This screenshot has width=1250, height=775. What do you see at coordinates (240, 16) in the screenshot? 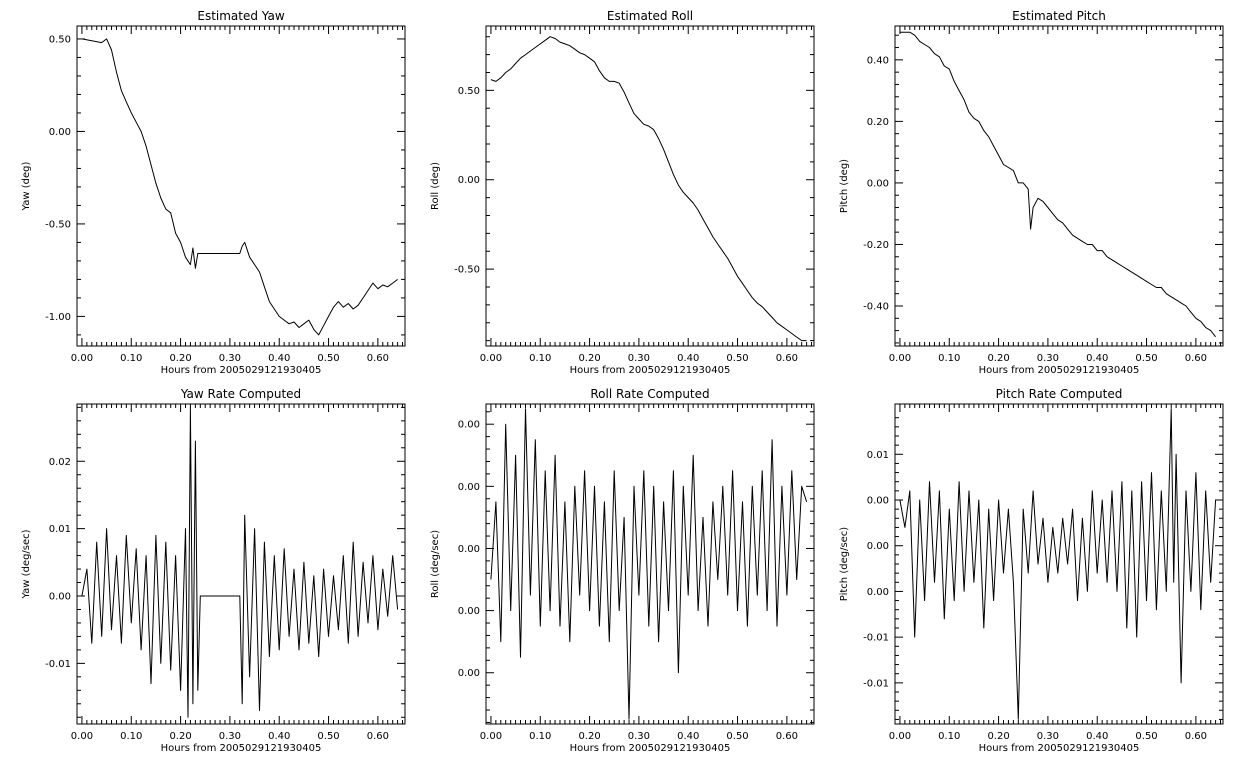
I see `chart-title: Estimated Yaw` at bounding box center [240, 16].